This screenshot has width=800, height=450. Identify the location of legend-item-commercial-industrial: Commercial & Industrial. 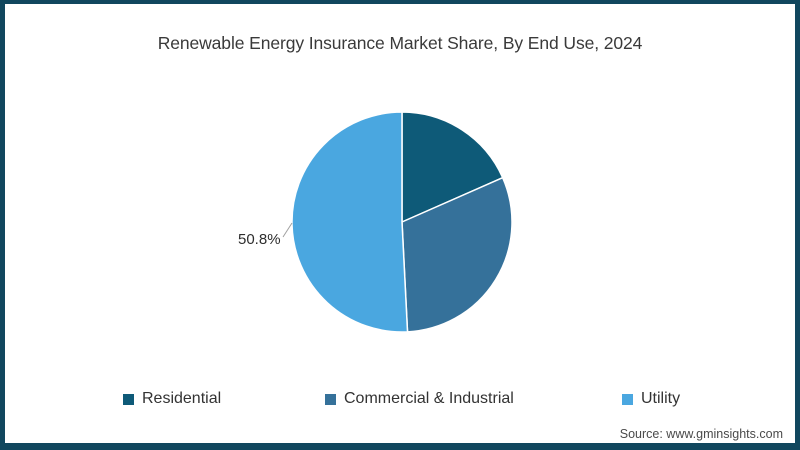
(419, 399).